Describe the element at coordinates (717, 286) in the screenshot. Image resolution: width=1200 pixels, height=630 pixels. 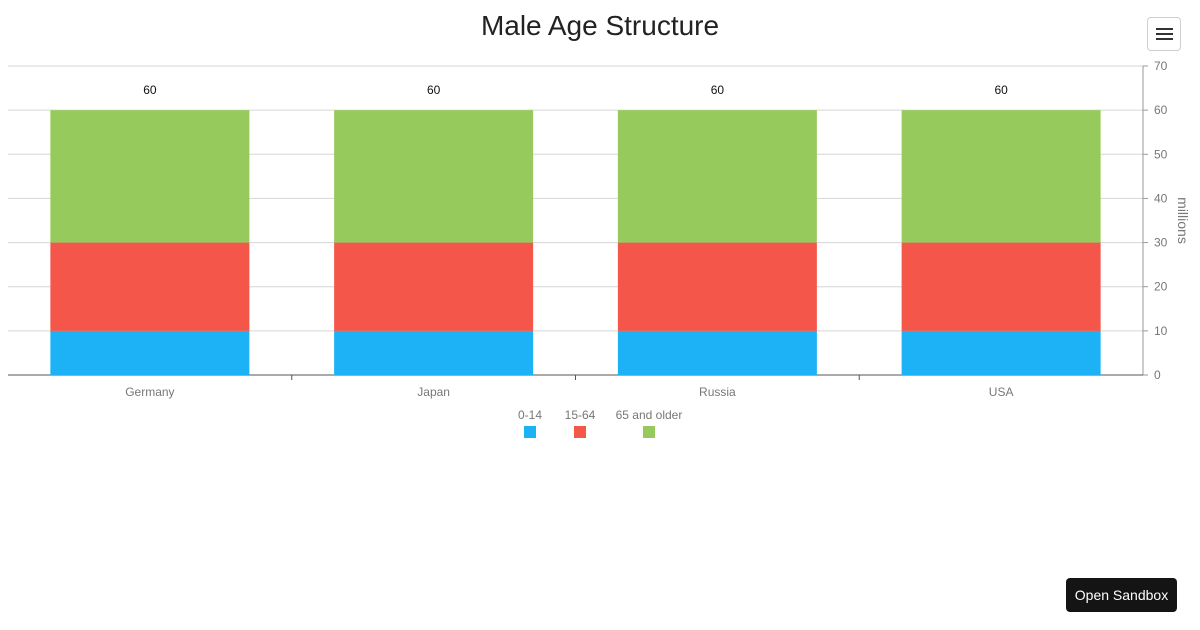
I see `bar-15-64-russia` at that location.